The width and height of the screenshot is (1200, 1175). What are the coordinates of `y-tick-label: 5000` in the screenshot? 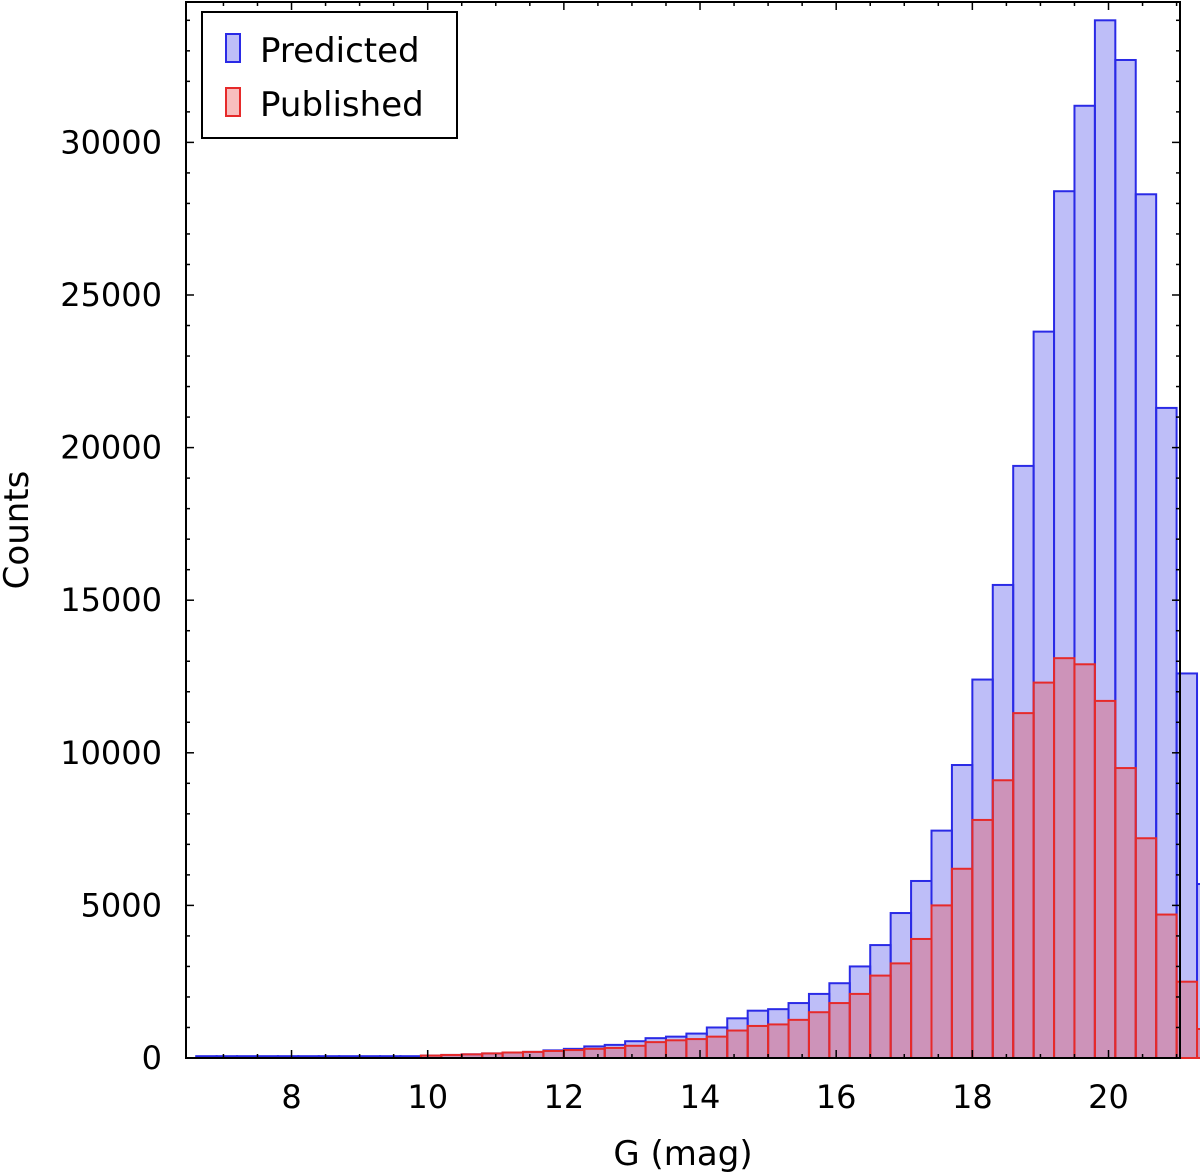 It's located at (121, 905).